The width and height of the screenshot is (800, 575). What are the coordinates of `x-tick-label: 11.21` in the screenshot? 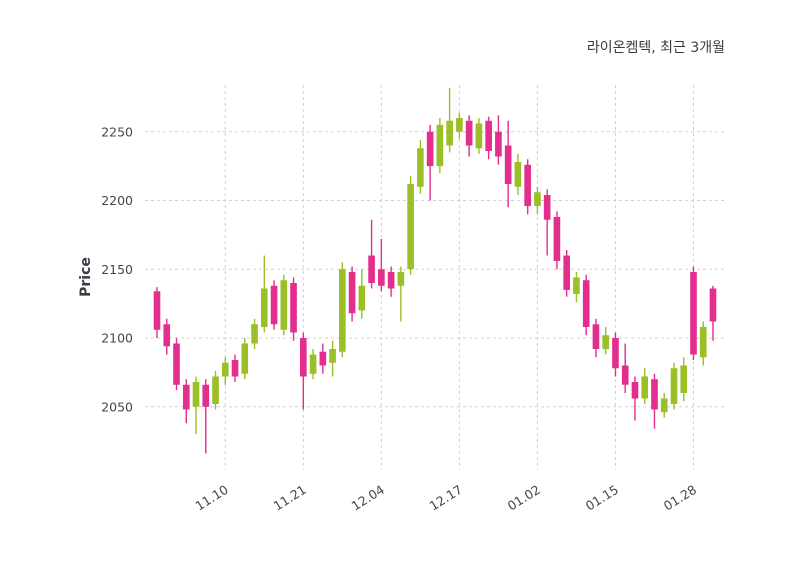 It's located at (290, 498).